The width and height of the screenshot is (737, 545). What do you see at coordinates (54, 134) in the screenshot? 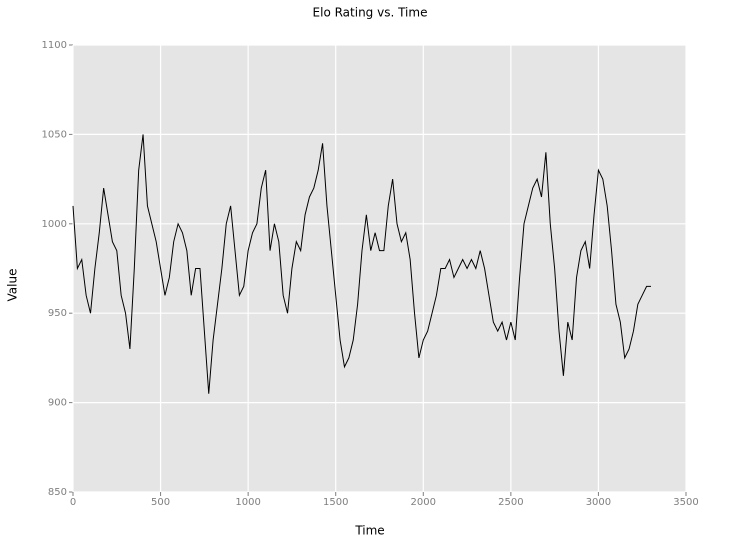
I see `y-tick-label: 1050` at bounding box center [54, 134].